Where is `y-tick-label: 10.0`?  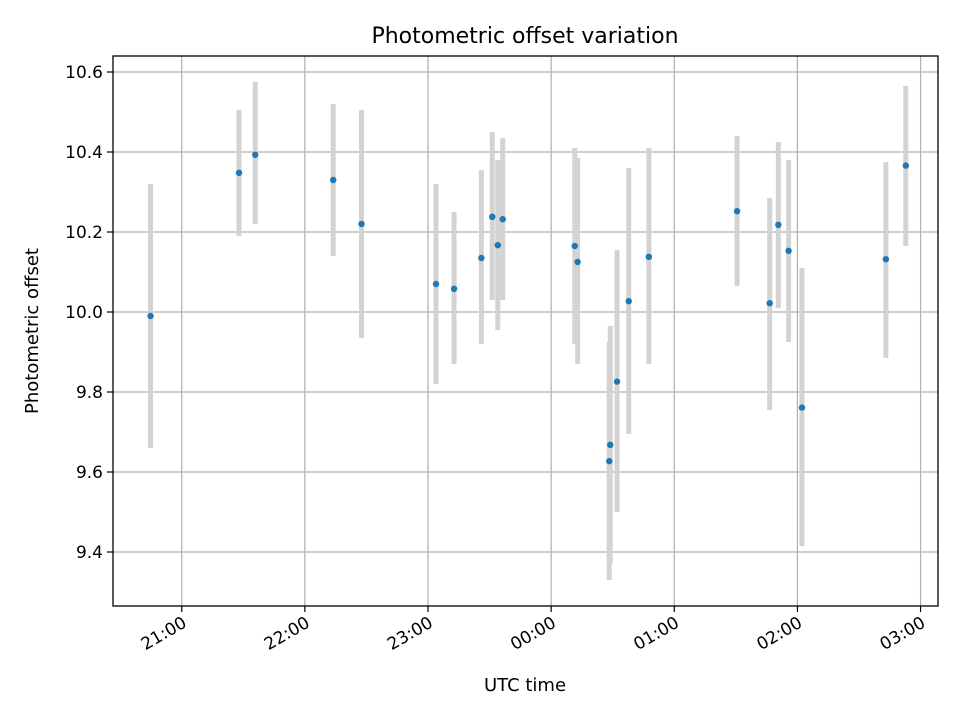 y-tick-label: 10.0 is located at coordinates (84, 313).